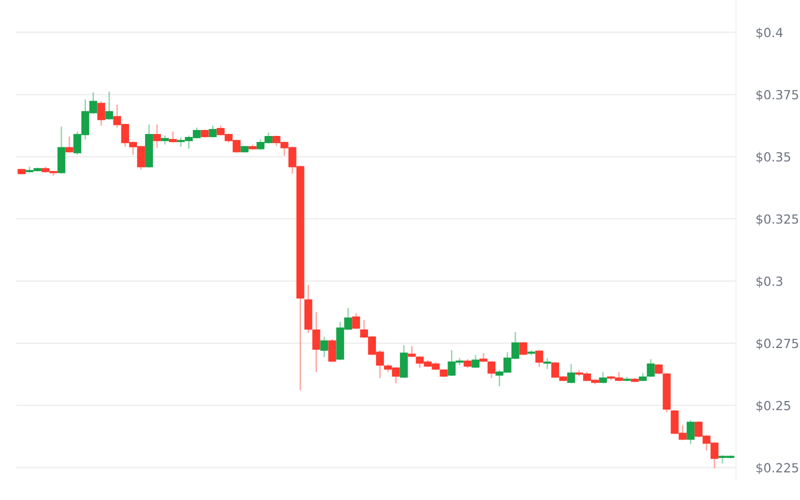 The width and height of the screenshot is (800, 500). What do you see at coordinates (777, 96) in the screenshot?
I see `y-tick-label: $0.375` at bounding box center [777, 96].